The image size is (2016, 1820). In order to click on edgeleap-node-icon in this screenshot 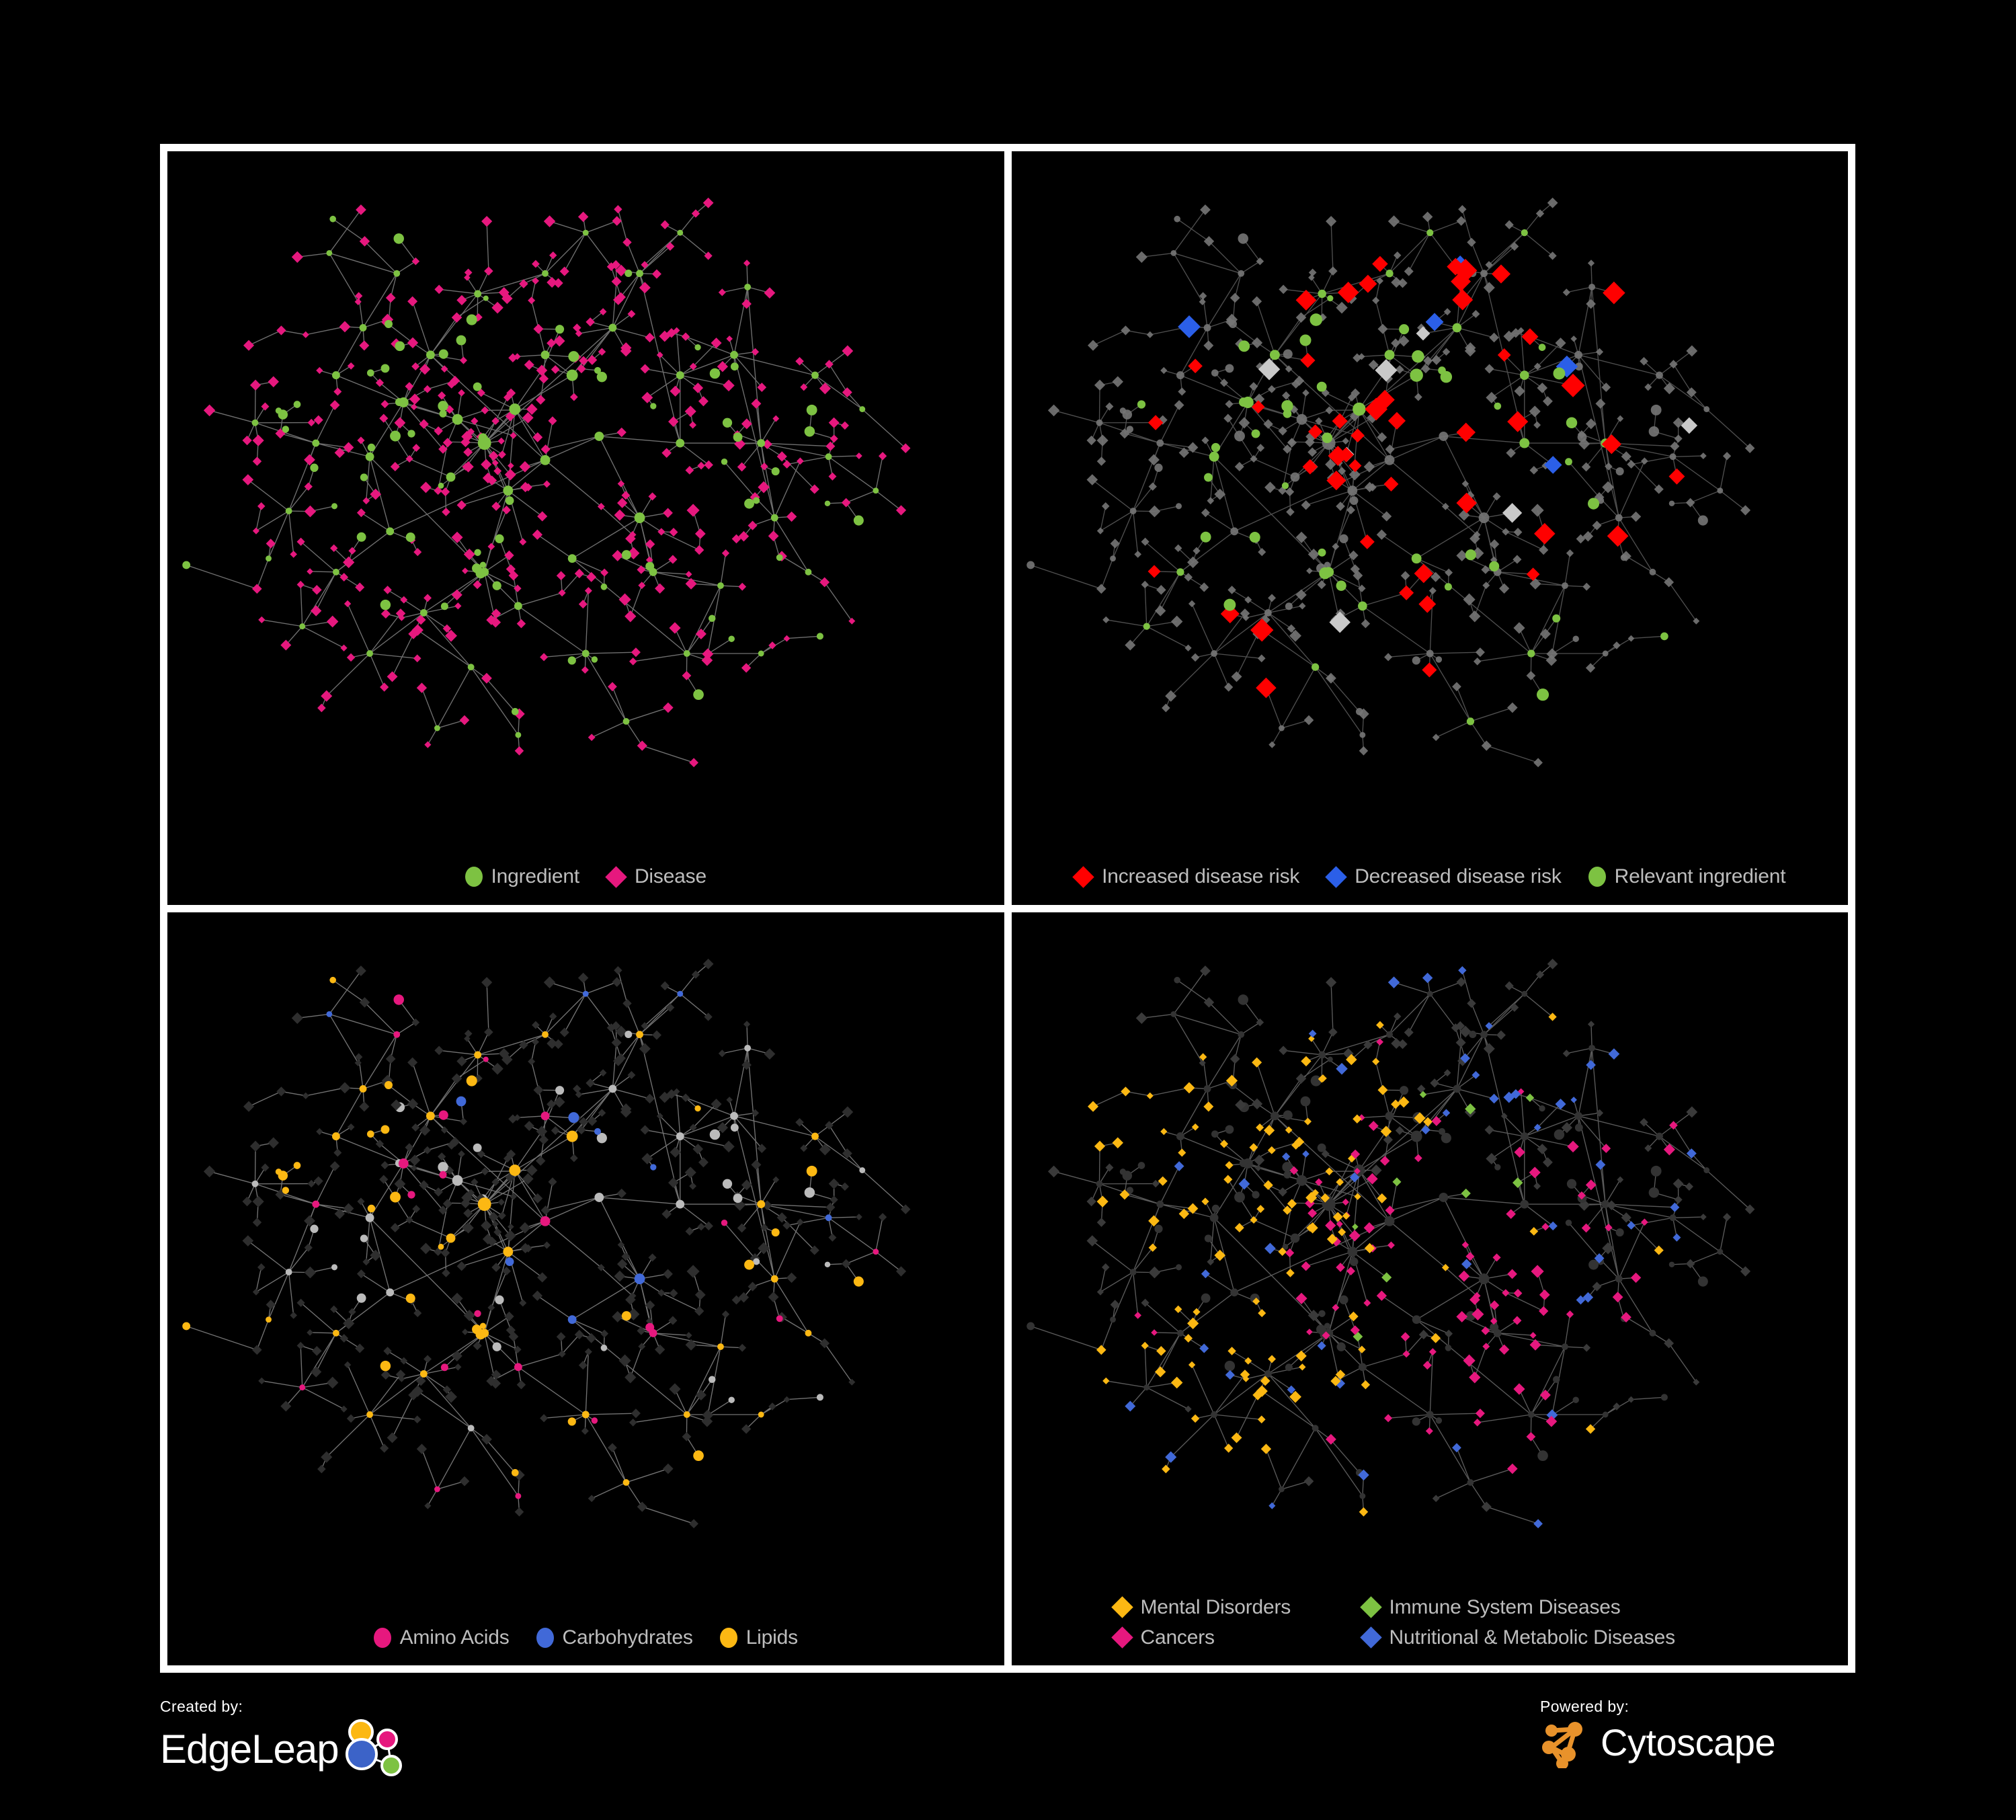, I will do `click(373, 1747)`.